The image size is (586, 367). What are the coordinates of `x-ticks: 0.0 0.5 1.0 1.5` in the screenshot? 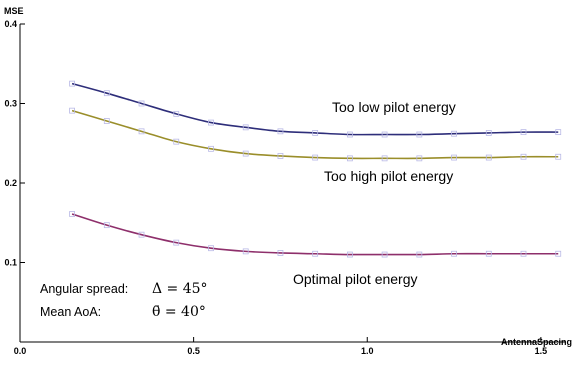 It's located at (280, 346).